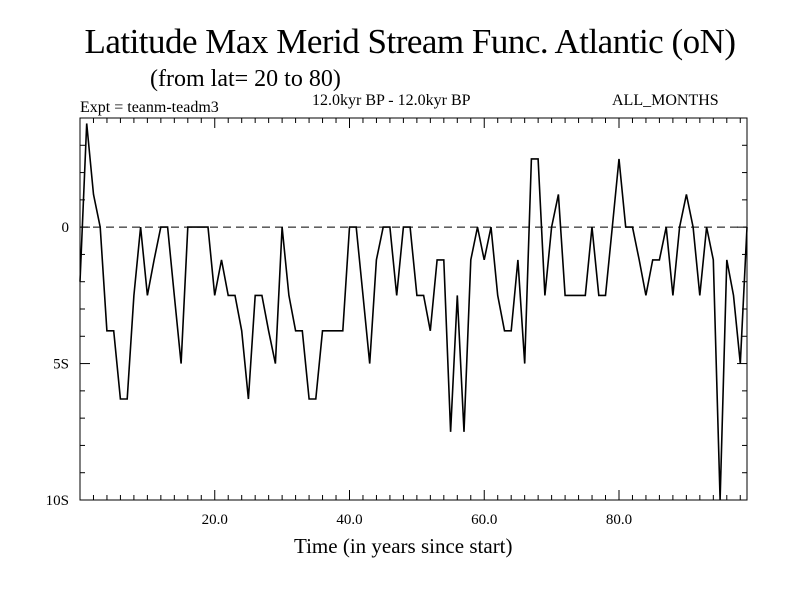  I want to click on y-tick-label: 10S, so click(57, 501).